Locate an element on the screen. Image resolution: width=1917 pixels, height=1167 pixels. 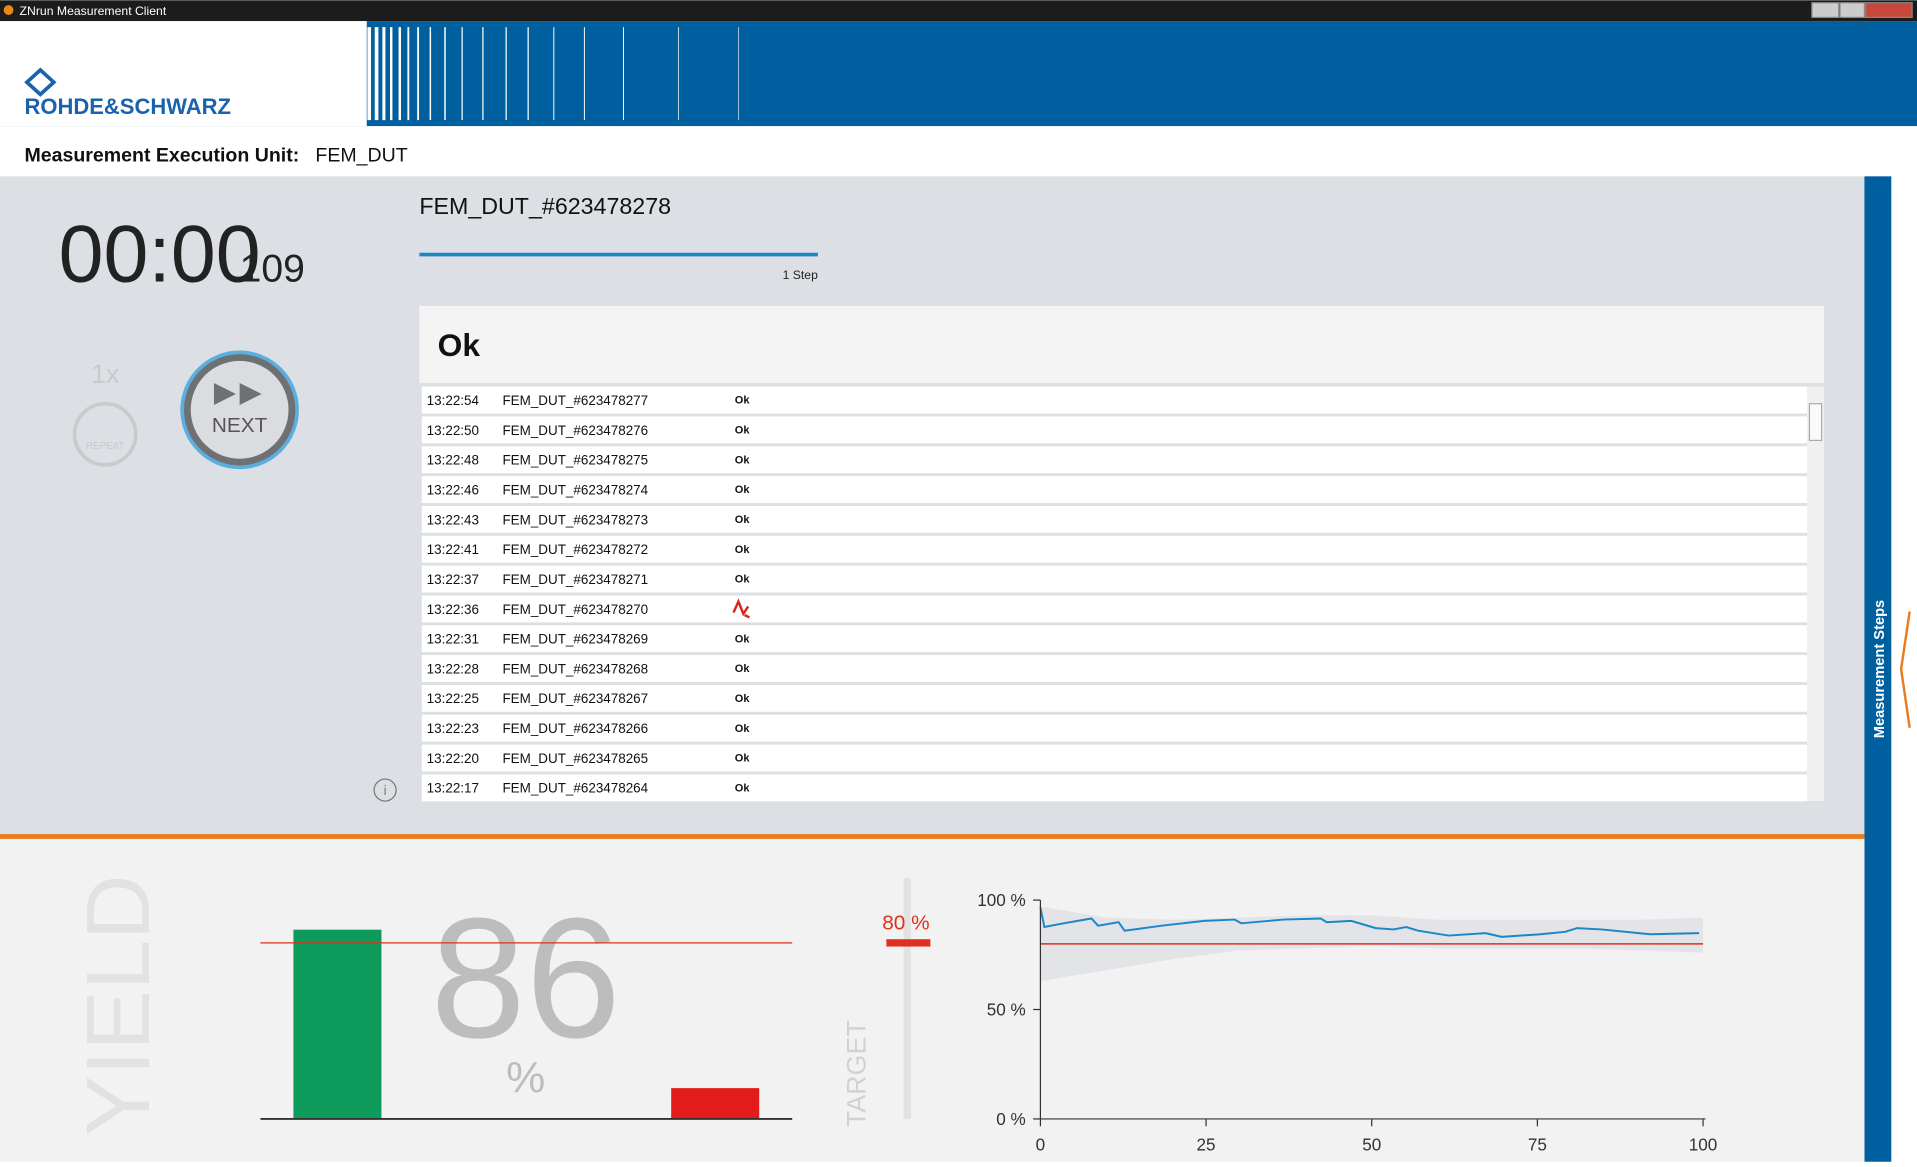
step-label: 1 Step is located at coordinates (801, 275).